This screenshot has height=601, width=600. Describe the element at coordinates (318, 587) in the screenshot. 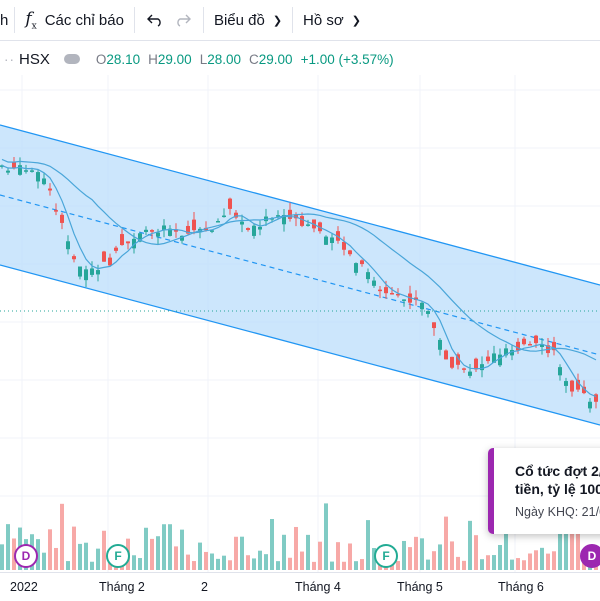

I see `time-tick: Tháng 4` at that location.